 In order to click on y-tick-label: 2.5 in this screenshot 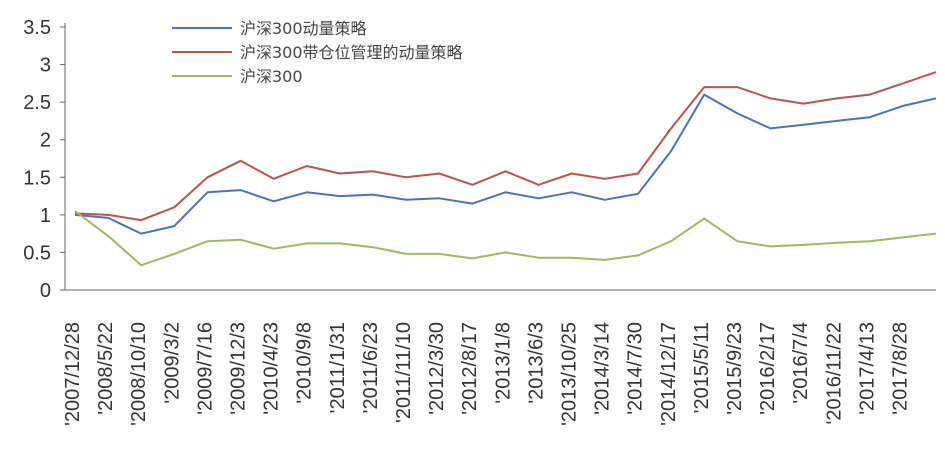, I will do `click(37, 103)`.